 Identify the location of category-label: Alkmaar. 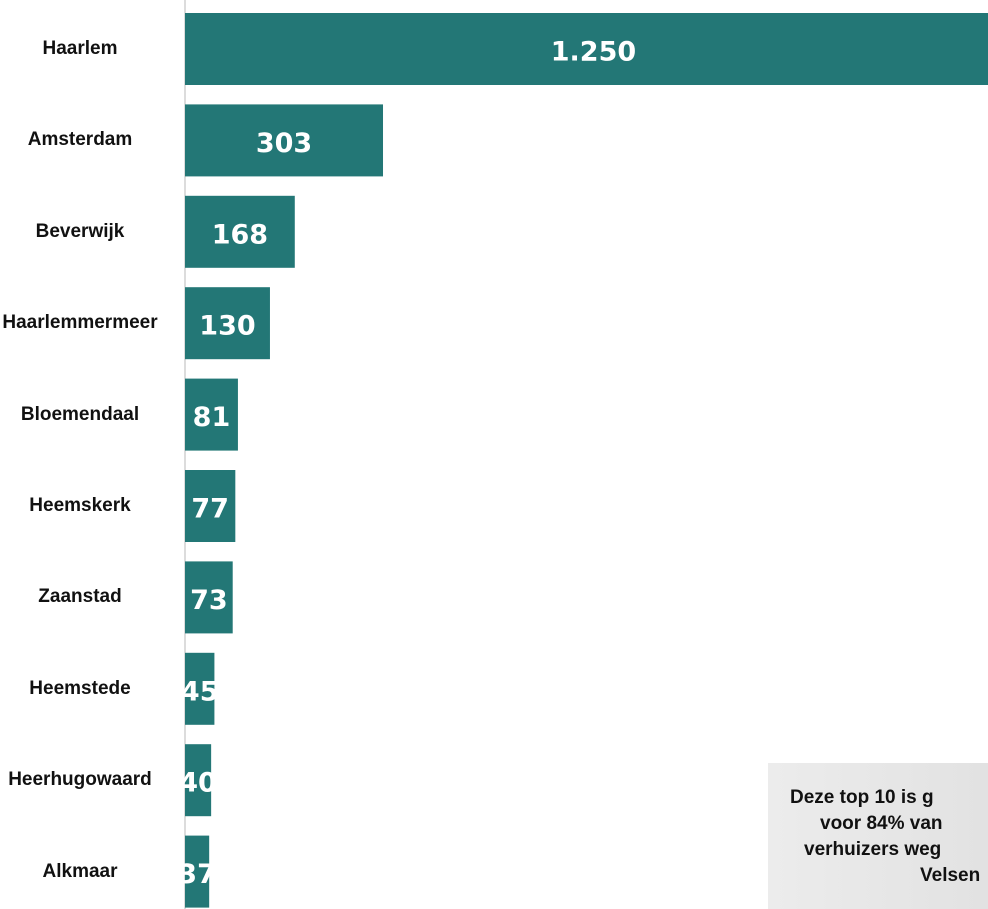
(80, 871).